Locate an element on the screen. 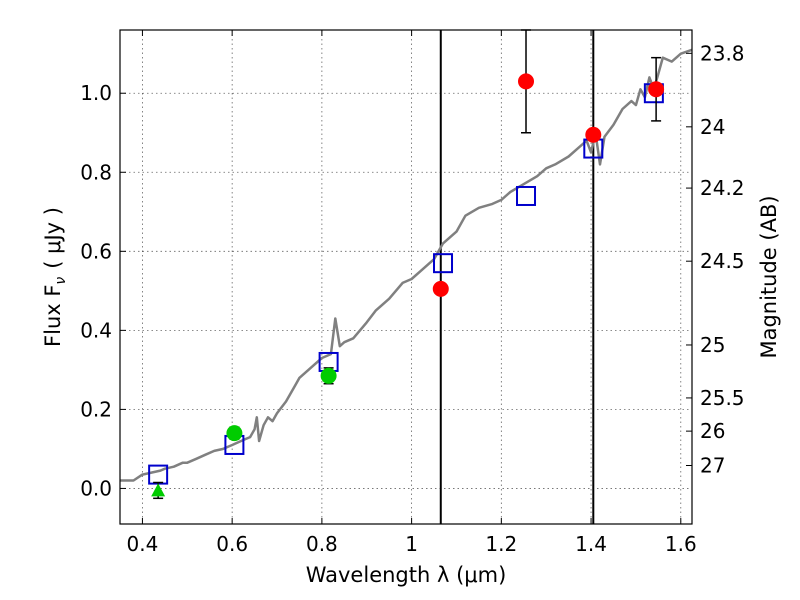  y-axis-label-sub: ν is located at coordinates (61, 281).